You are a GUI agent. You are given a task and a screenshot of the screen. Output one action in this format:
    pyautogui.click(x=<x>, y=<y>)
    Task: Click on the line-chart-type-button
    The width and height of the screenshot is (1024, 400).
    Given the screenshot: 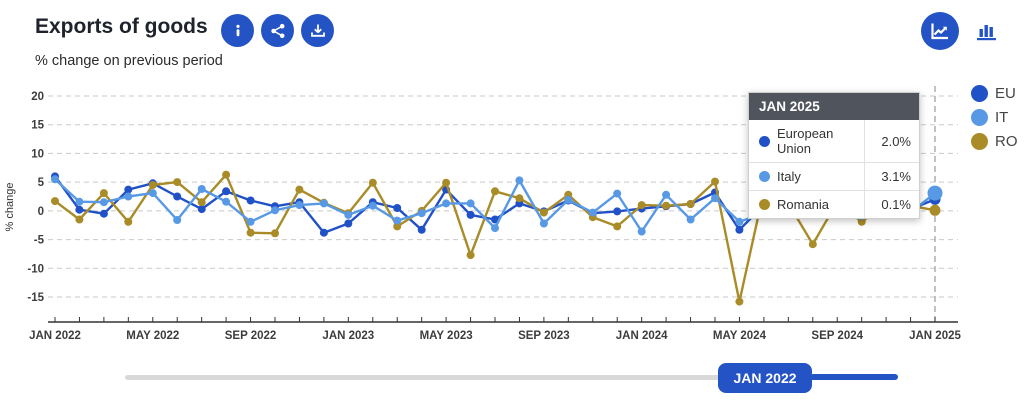 What is the action you would take?
    pyautogui.click(x=940, y=31)
    